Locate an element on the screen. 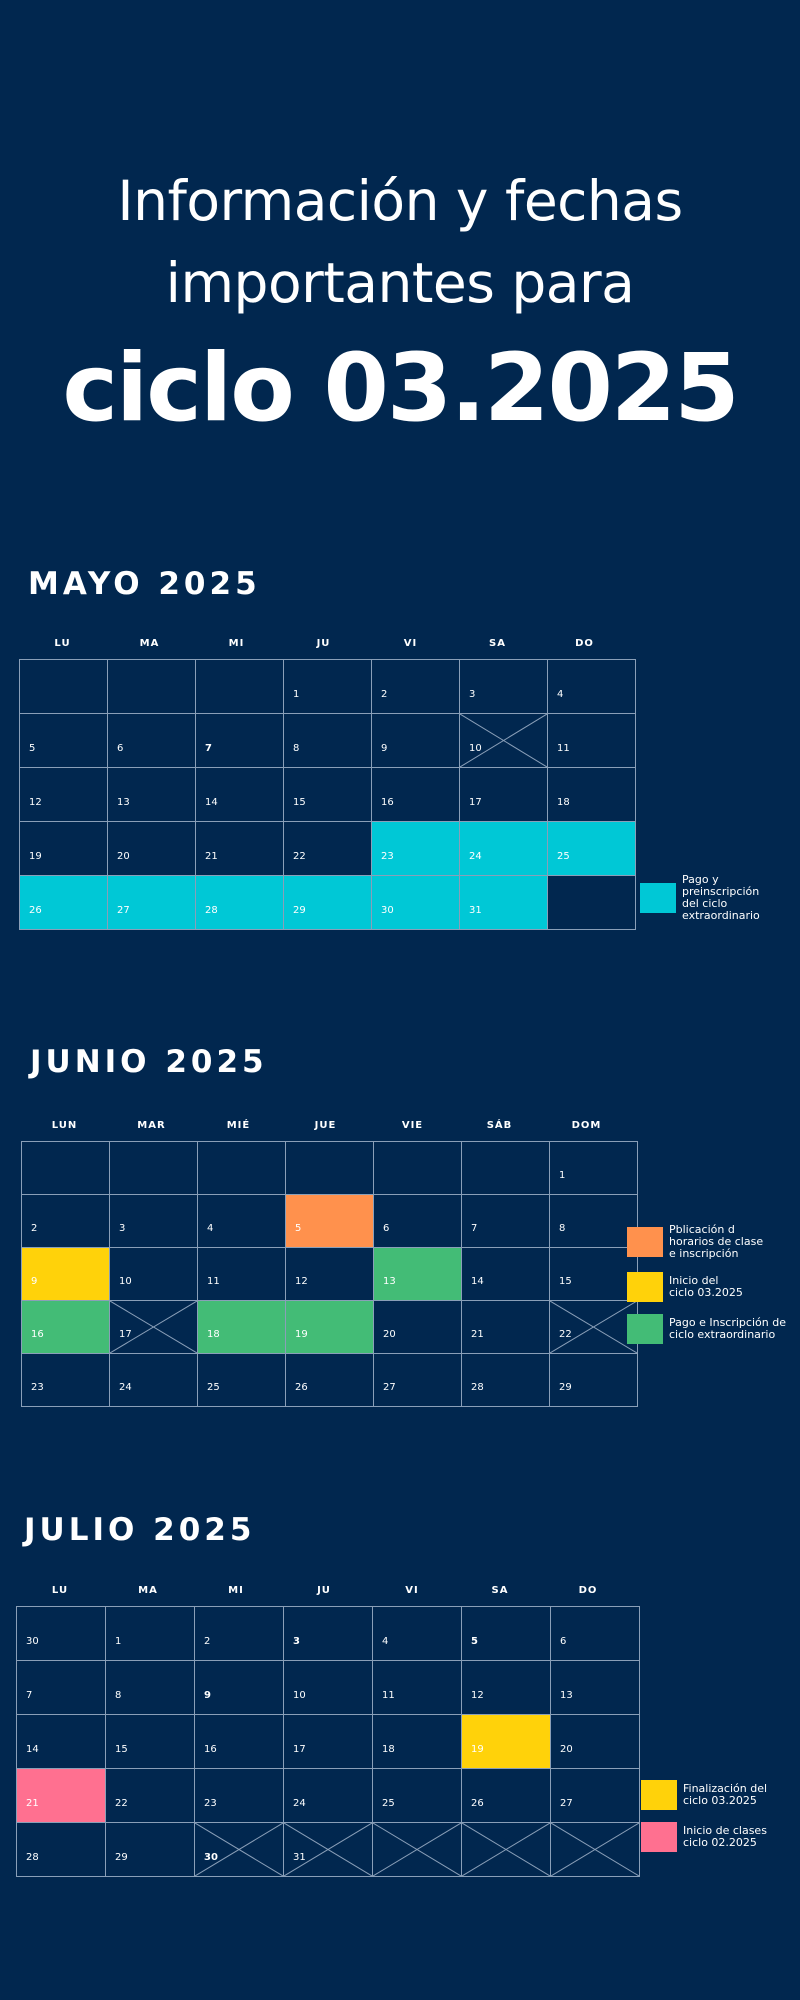 The height and width of the screenshot is (2000, 800). weekday-label: LUN is located at coordinates (64, 1125).